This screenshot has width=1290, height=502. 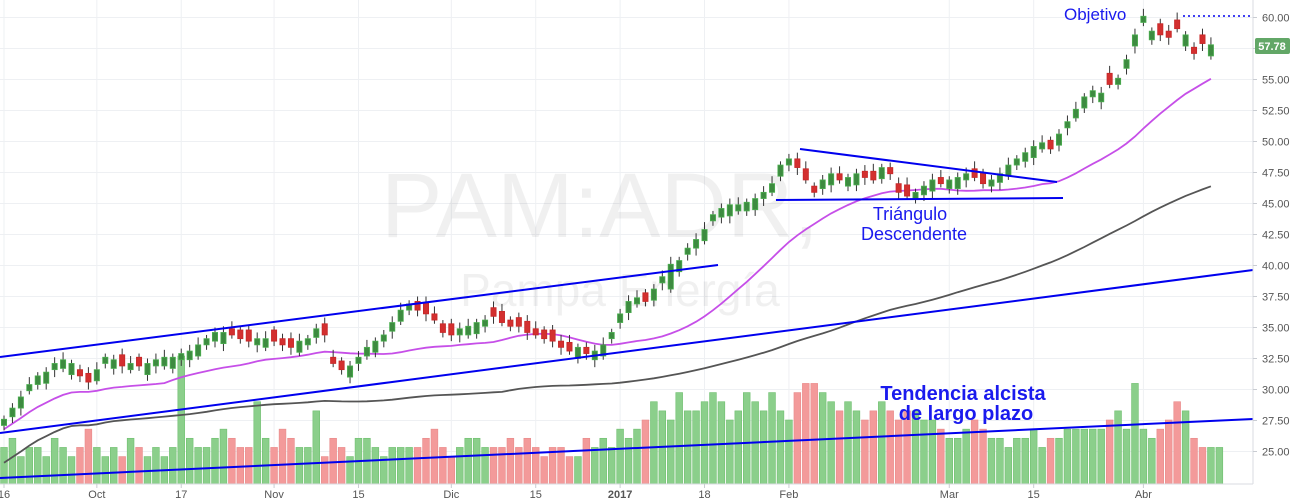 What do you see at coordinates (1276, 453) in the screenshot?
I see `y-tick-label: 25.00` at bounding box center [1276, 453].